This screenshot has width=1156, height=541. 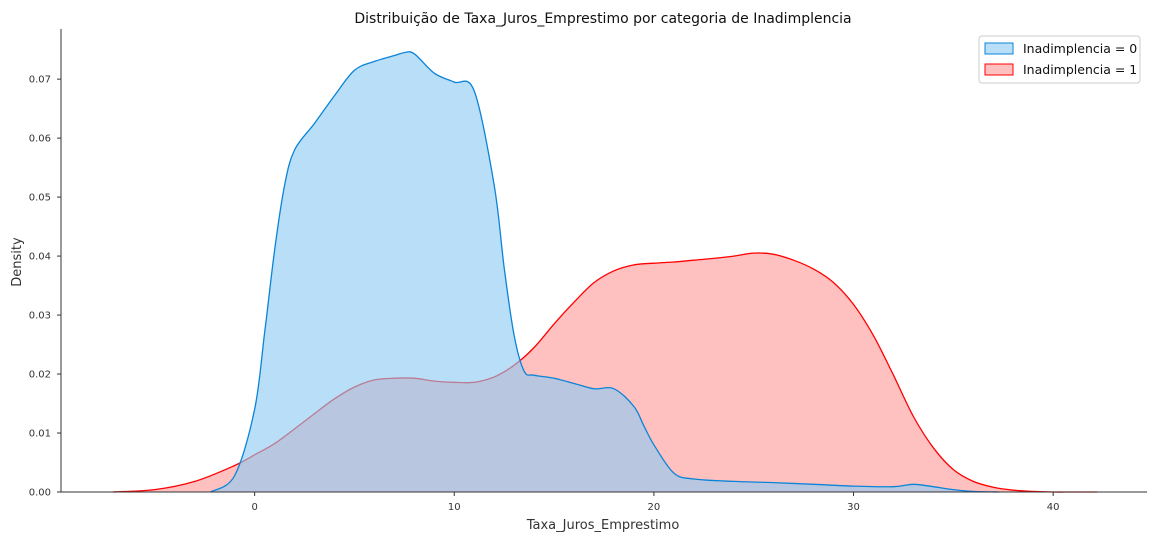 What do you see at coordinates (45, 287) in the screenshot?
I see `y-ticks: 0.00 0.01 0.02 0.03 0.04 0.05 0.06 0.07` at bounding box center [45, 287].